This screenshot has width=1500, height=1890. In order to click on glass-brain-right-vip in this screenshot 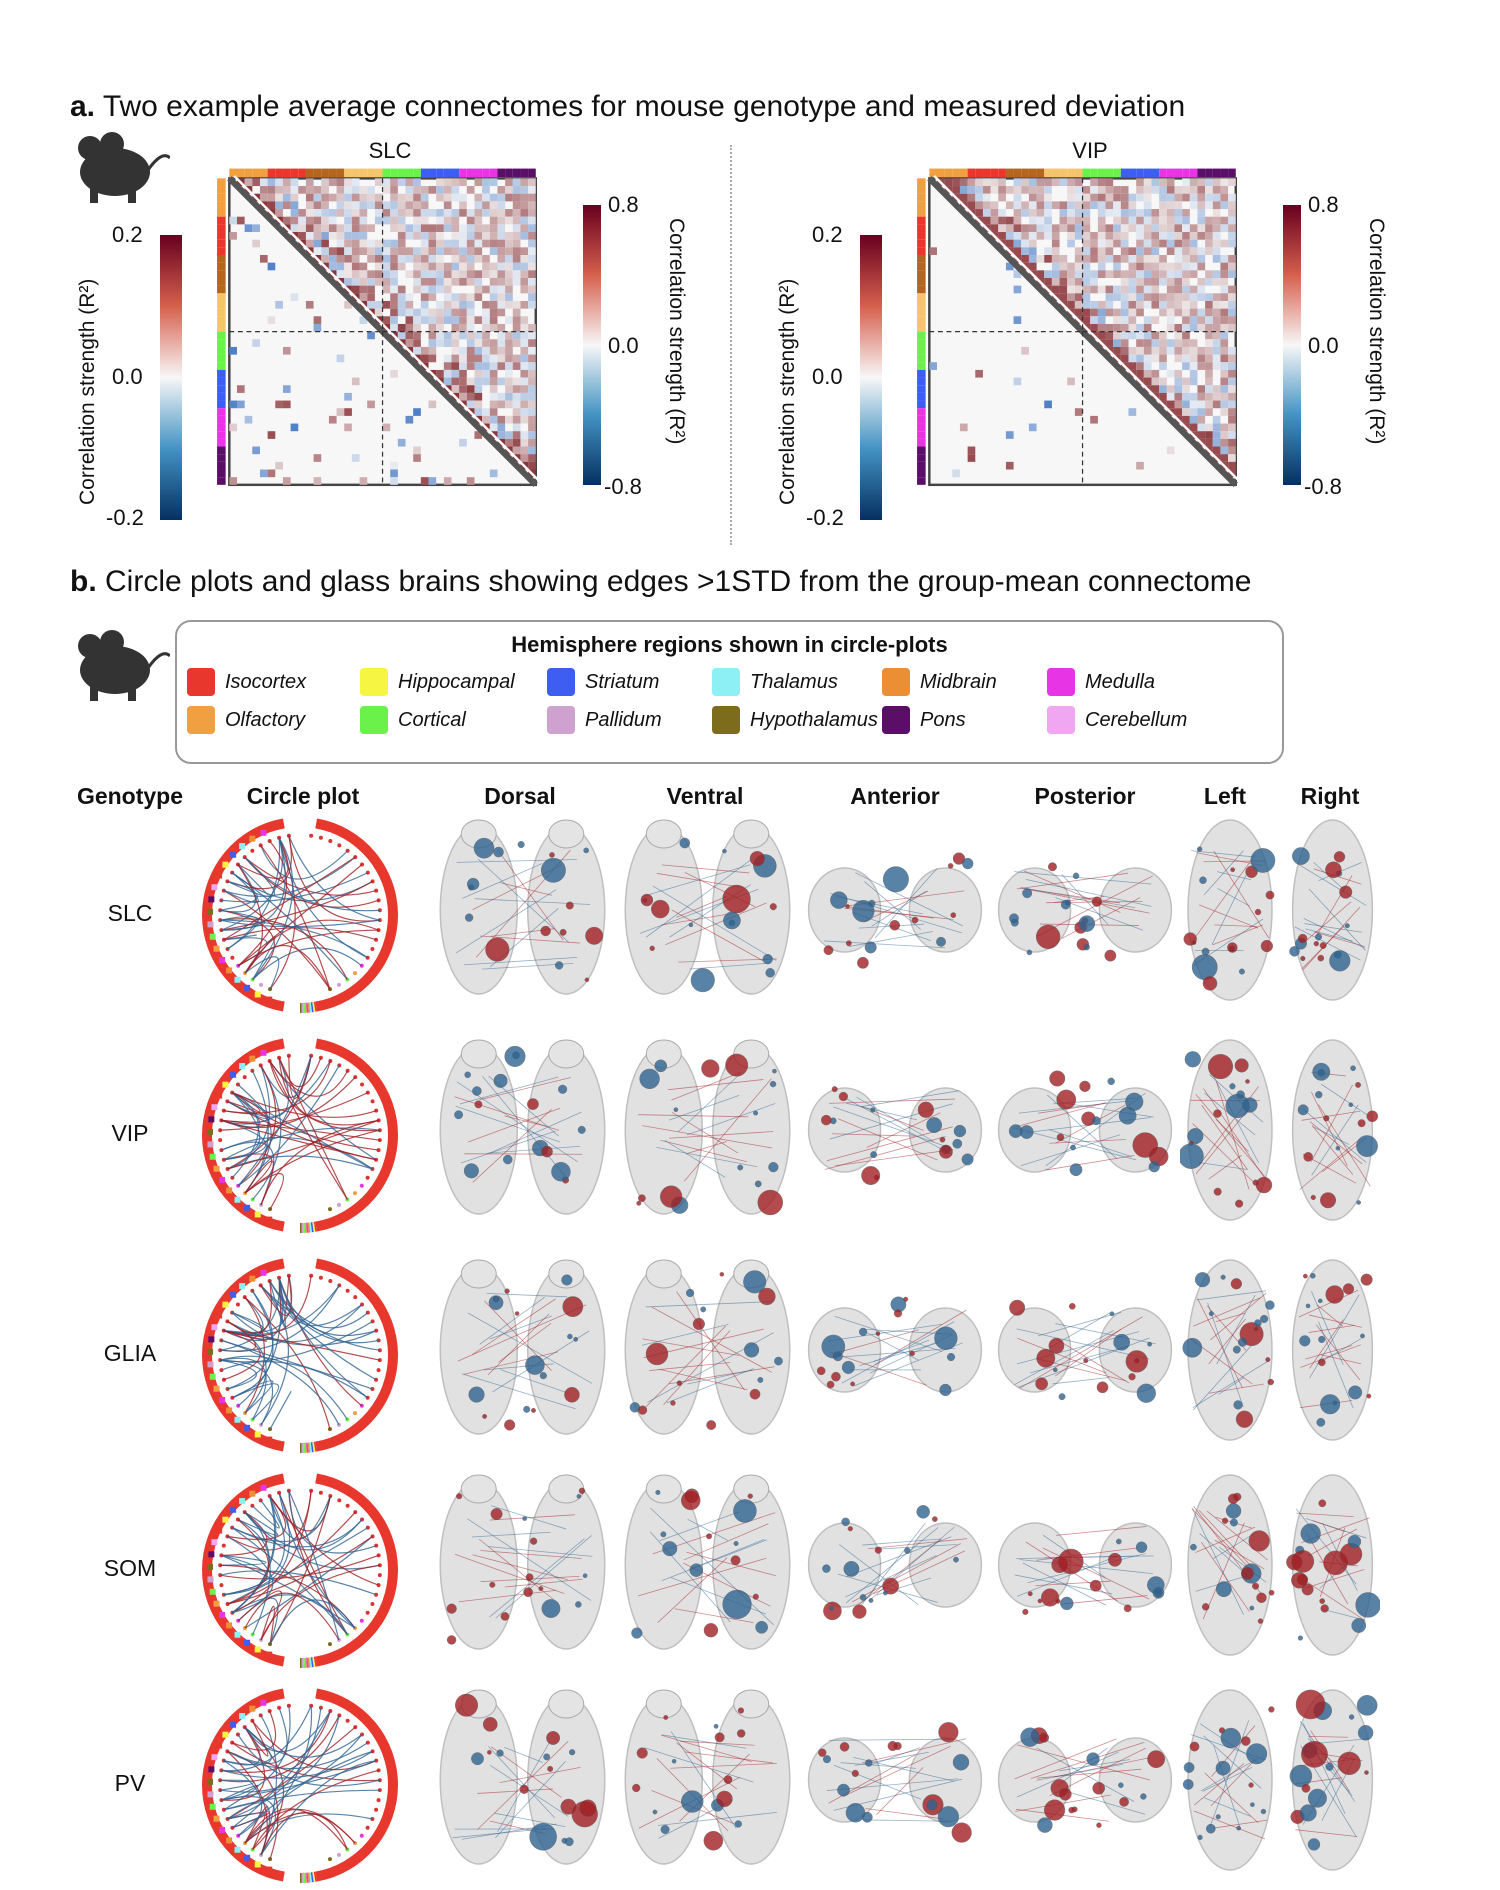, I will do `click(1335, 1130)`.